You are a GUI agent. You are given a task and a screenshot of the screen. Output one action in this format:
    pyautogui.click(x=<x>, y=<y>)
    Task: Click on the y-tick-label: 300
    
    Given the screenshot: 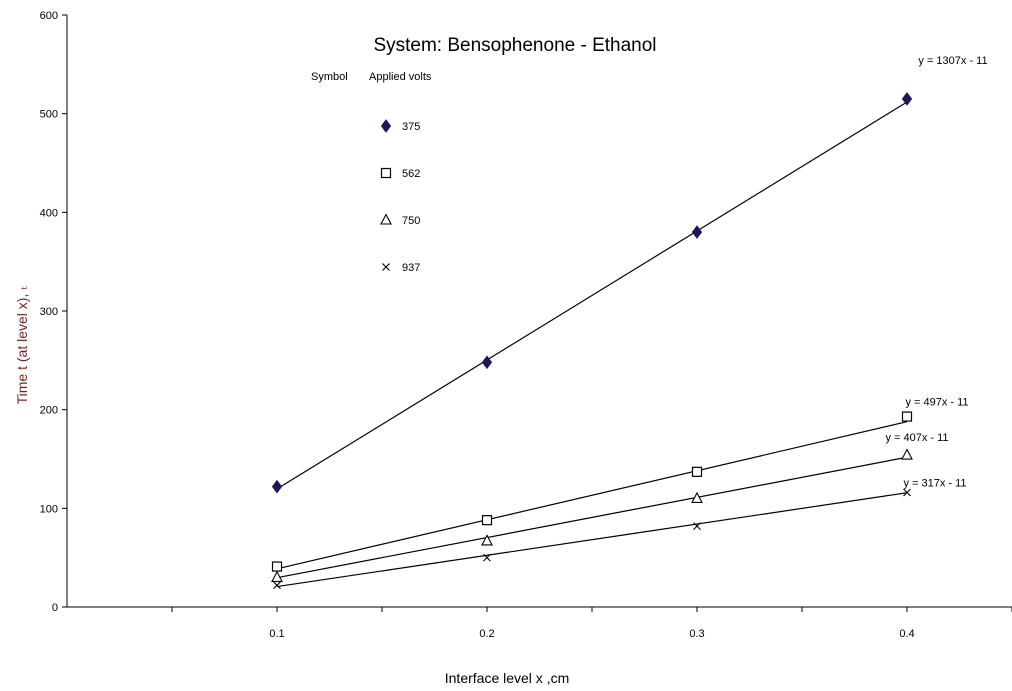 What is the action you would take?
    pyautogui.click(x=49, y=312)
    